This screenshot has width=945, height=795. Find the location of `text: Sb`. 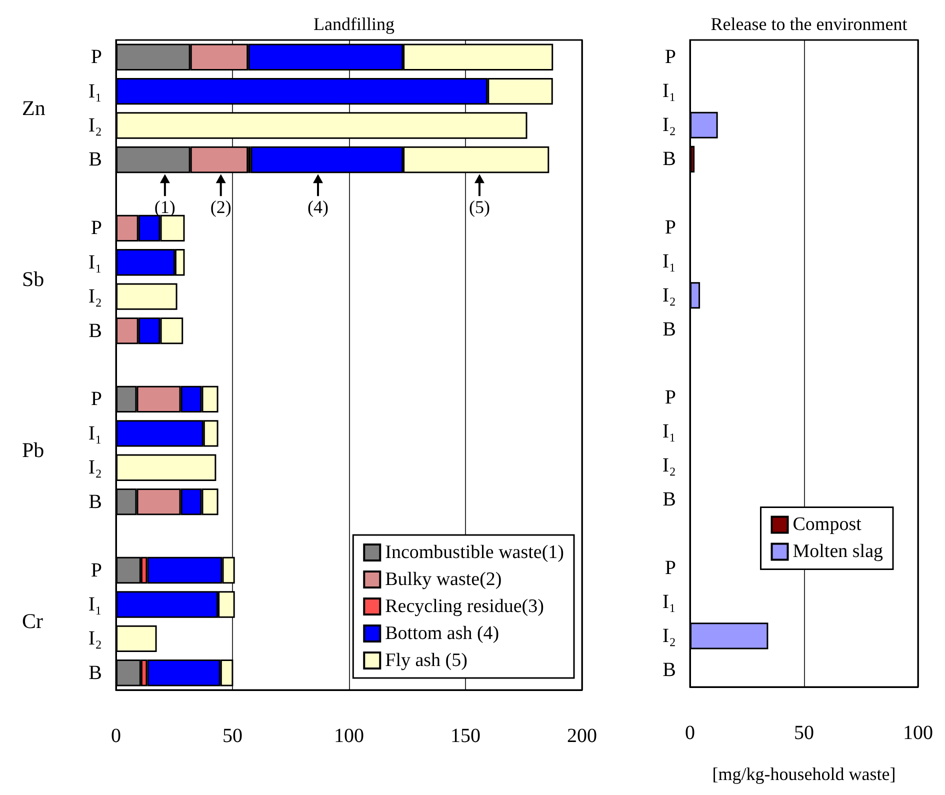

text: Sb is located at coordinates (33, 278).